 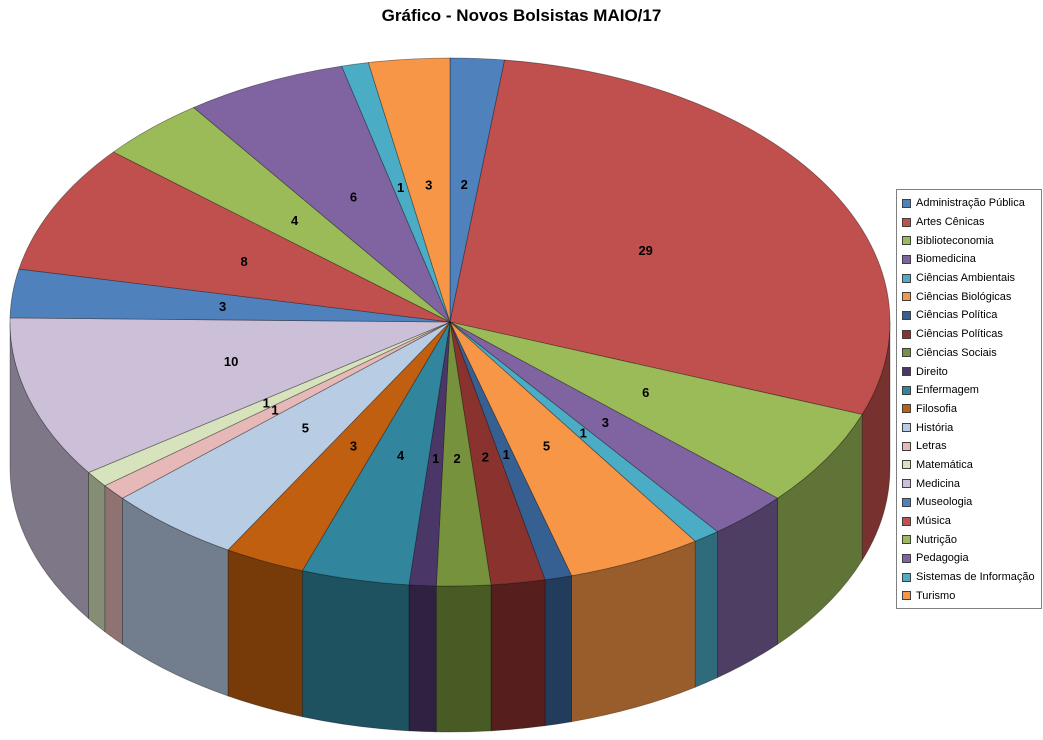 I want to click on legend-item: Administração Pública, so click(x=969, y=203).